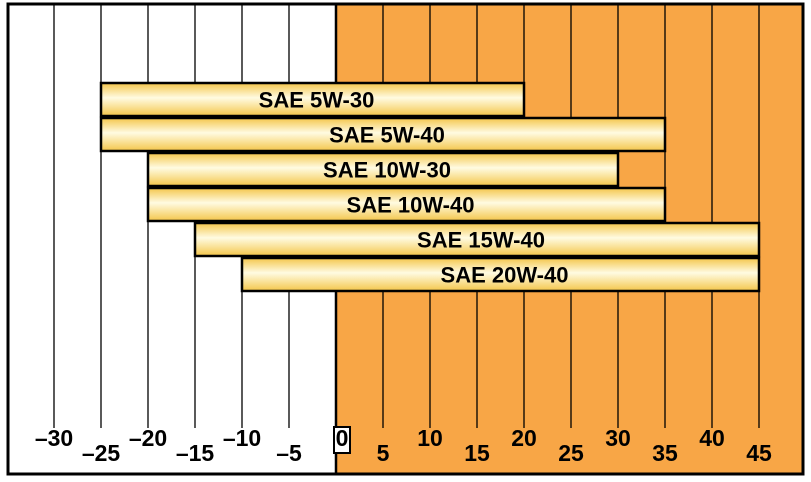 The image size is (811, 482). I want to click on tick-label: –25, so click(101, 453).